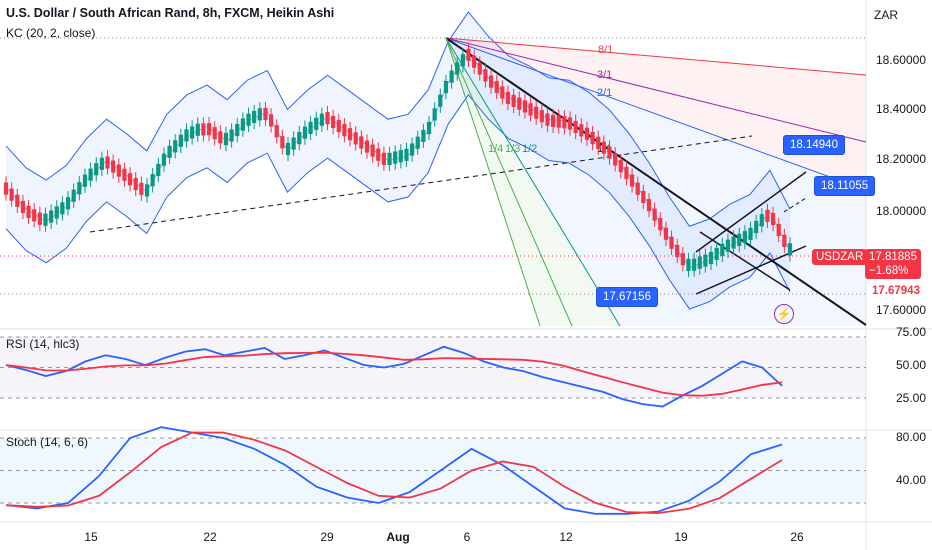  I want to click on last-price-tag: 17.81885 −1.68%, so click(893, 264).